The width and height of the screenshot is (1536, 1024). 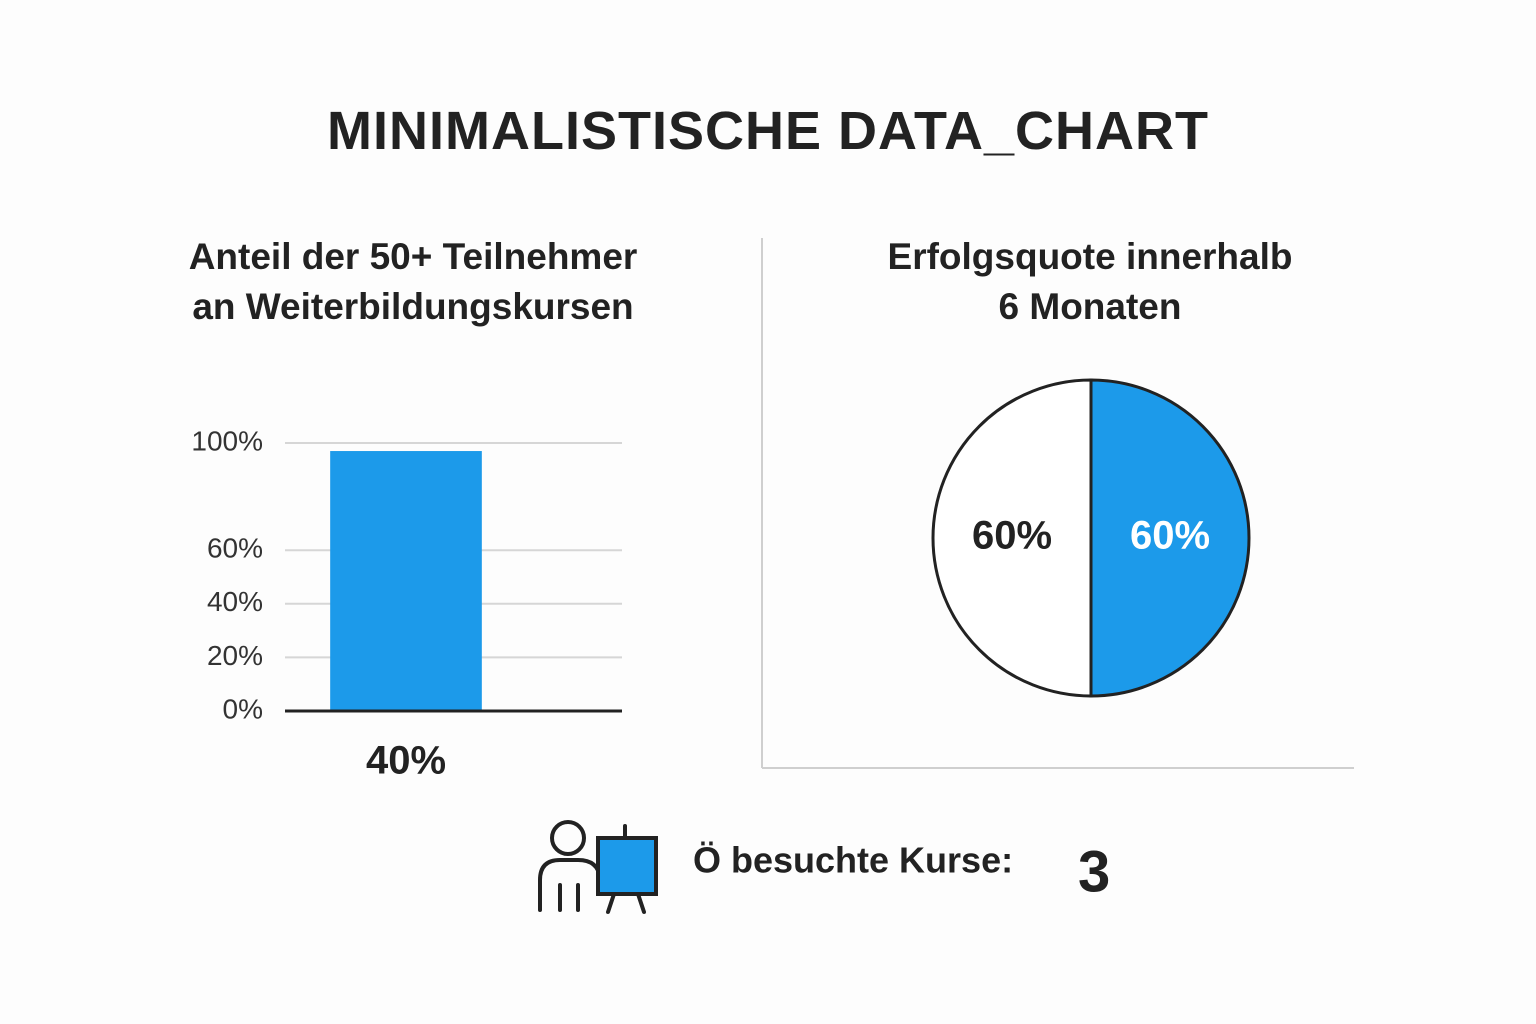 What do you see at coordinates (598, 867) in the screenshot?
I see `course-icon` at bounding box center [598, 867].